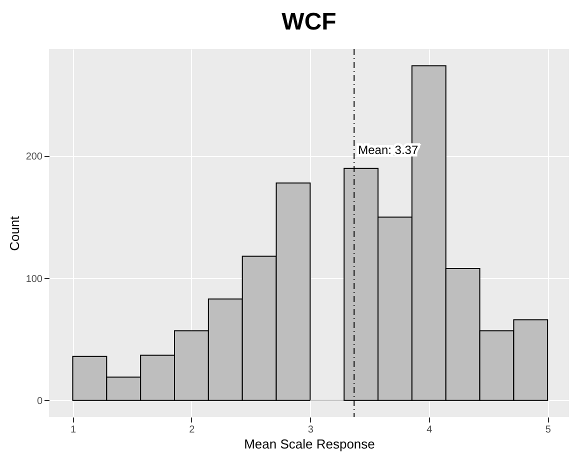 This screenshot has width=571, height=457. I want to click on x-tick-label: 2, so click(192, 430).